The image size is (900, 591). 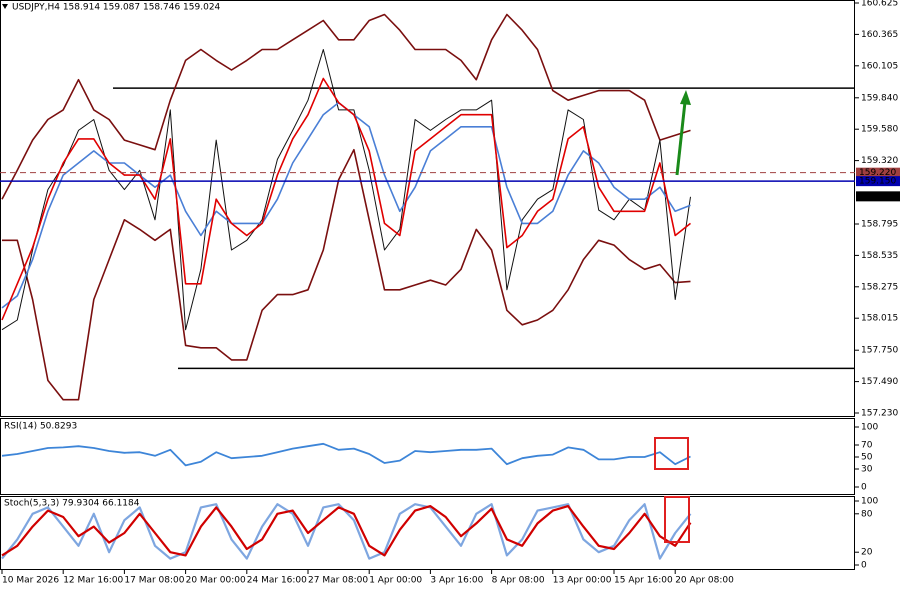 I want to click on x-tick-label: 12 Mar 16:00, so click(x=93, y=581).